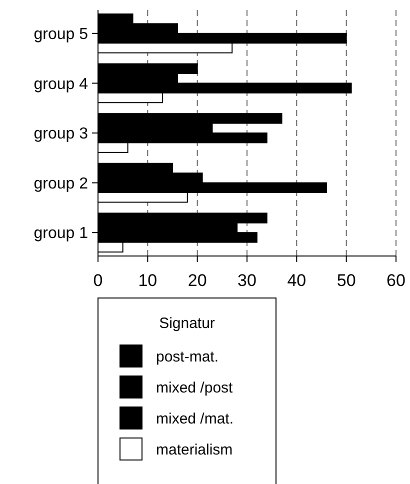  I want to click on legend-label: post-mat., so click(187, 357).